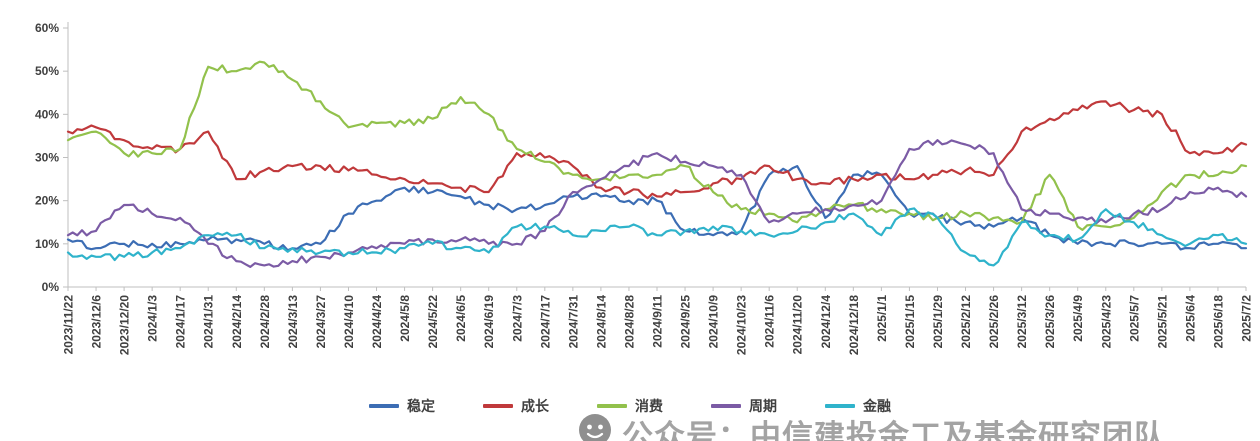 The height and width of the screenshot is (441, 1260). I want to click on x-axis-tick-label: 2024/4/24, so click(377, 322).